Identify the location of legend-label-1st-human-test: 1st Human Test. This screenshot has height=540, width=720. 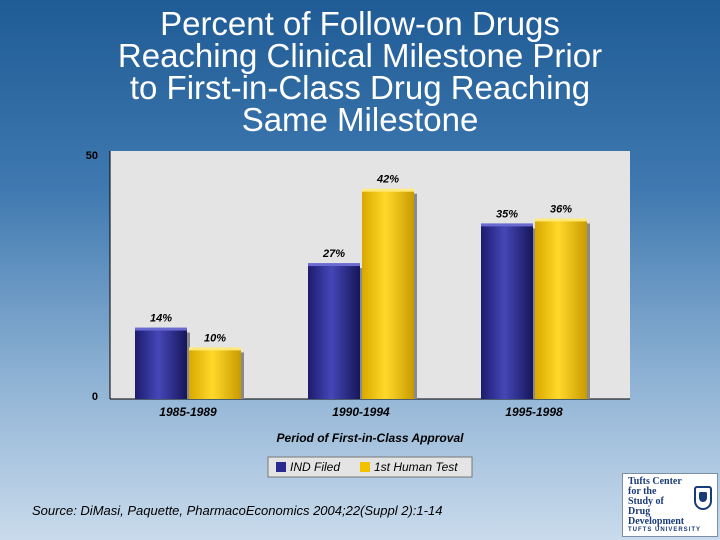
(416, 467).